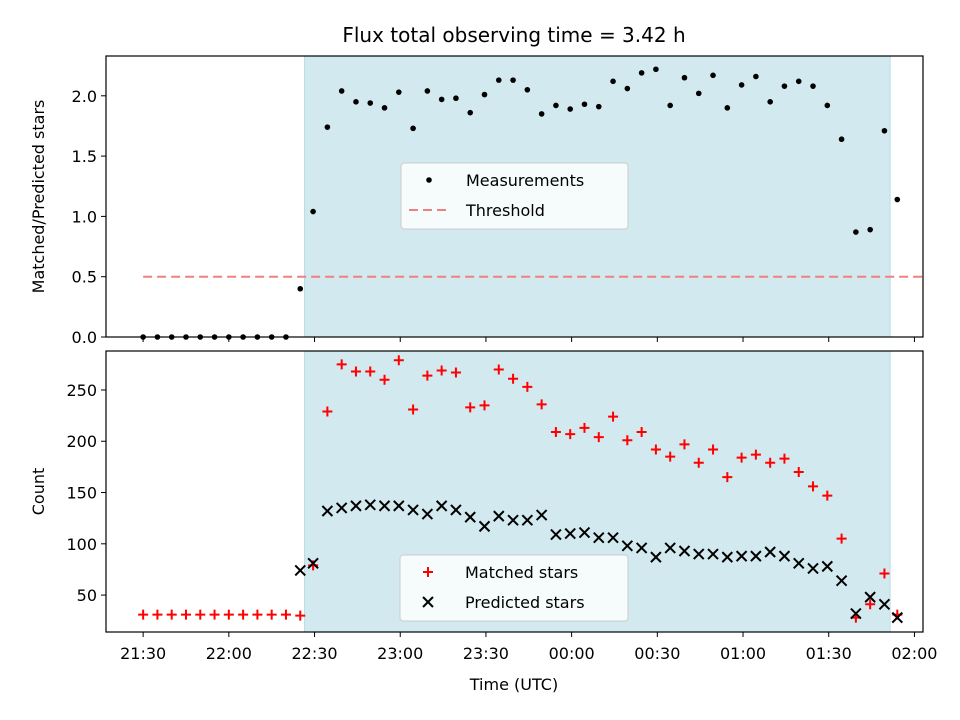 Image resolution: width=960 pixels, height=720 pixels. I want to click on chart-title: Flux total observing time = 3.42 h, so click(513, 35).